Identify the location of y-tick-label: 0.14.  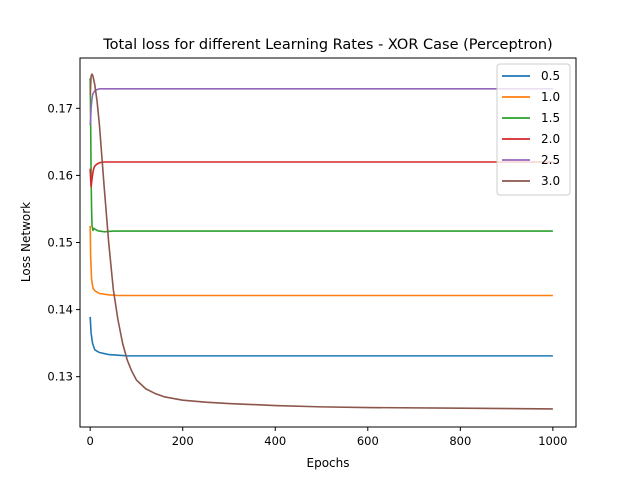
(60, 310).